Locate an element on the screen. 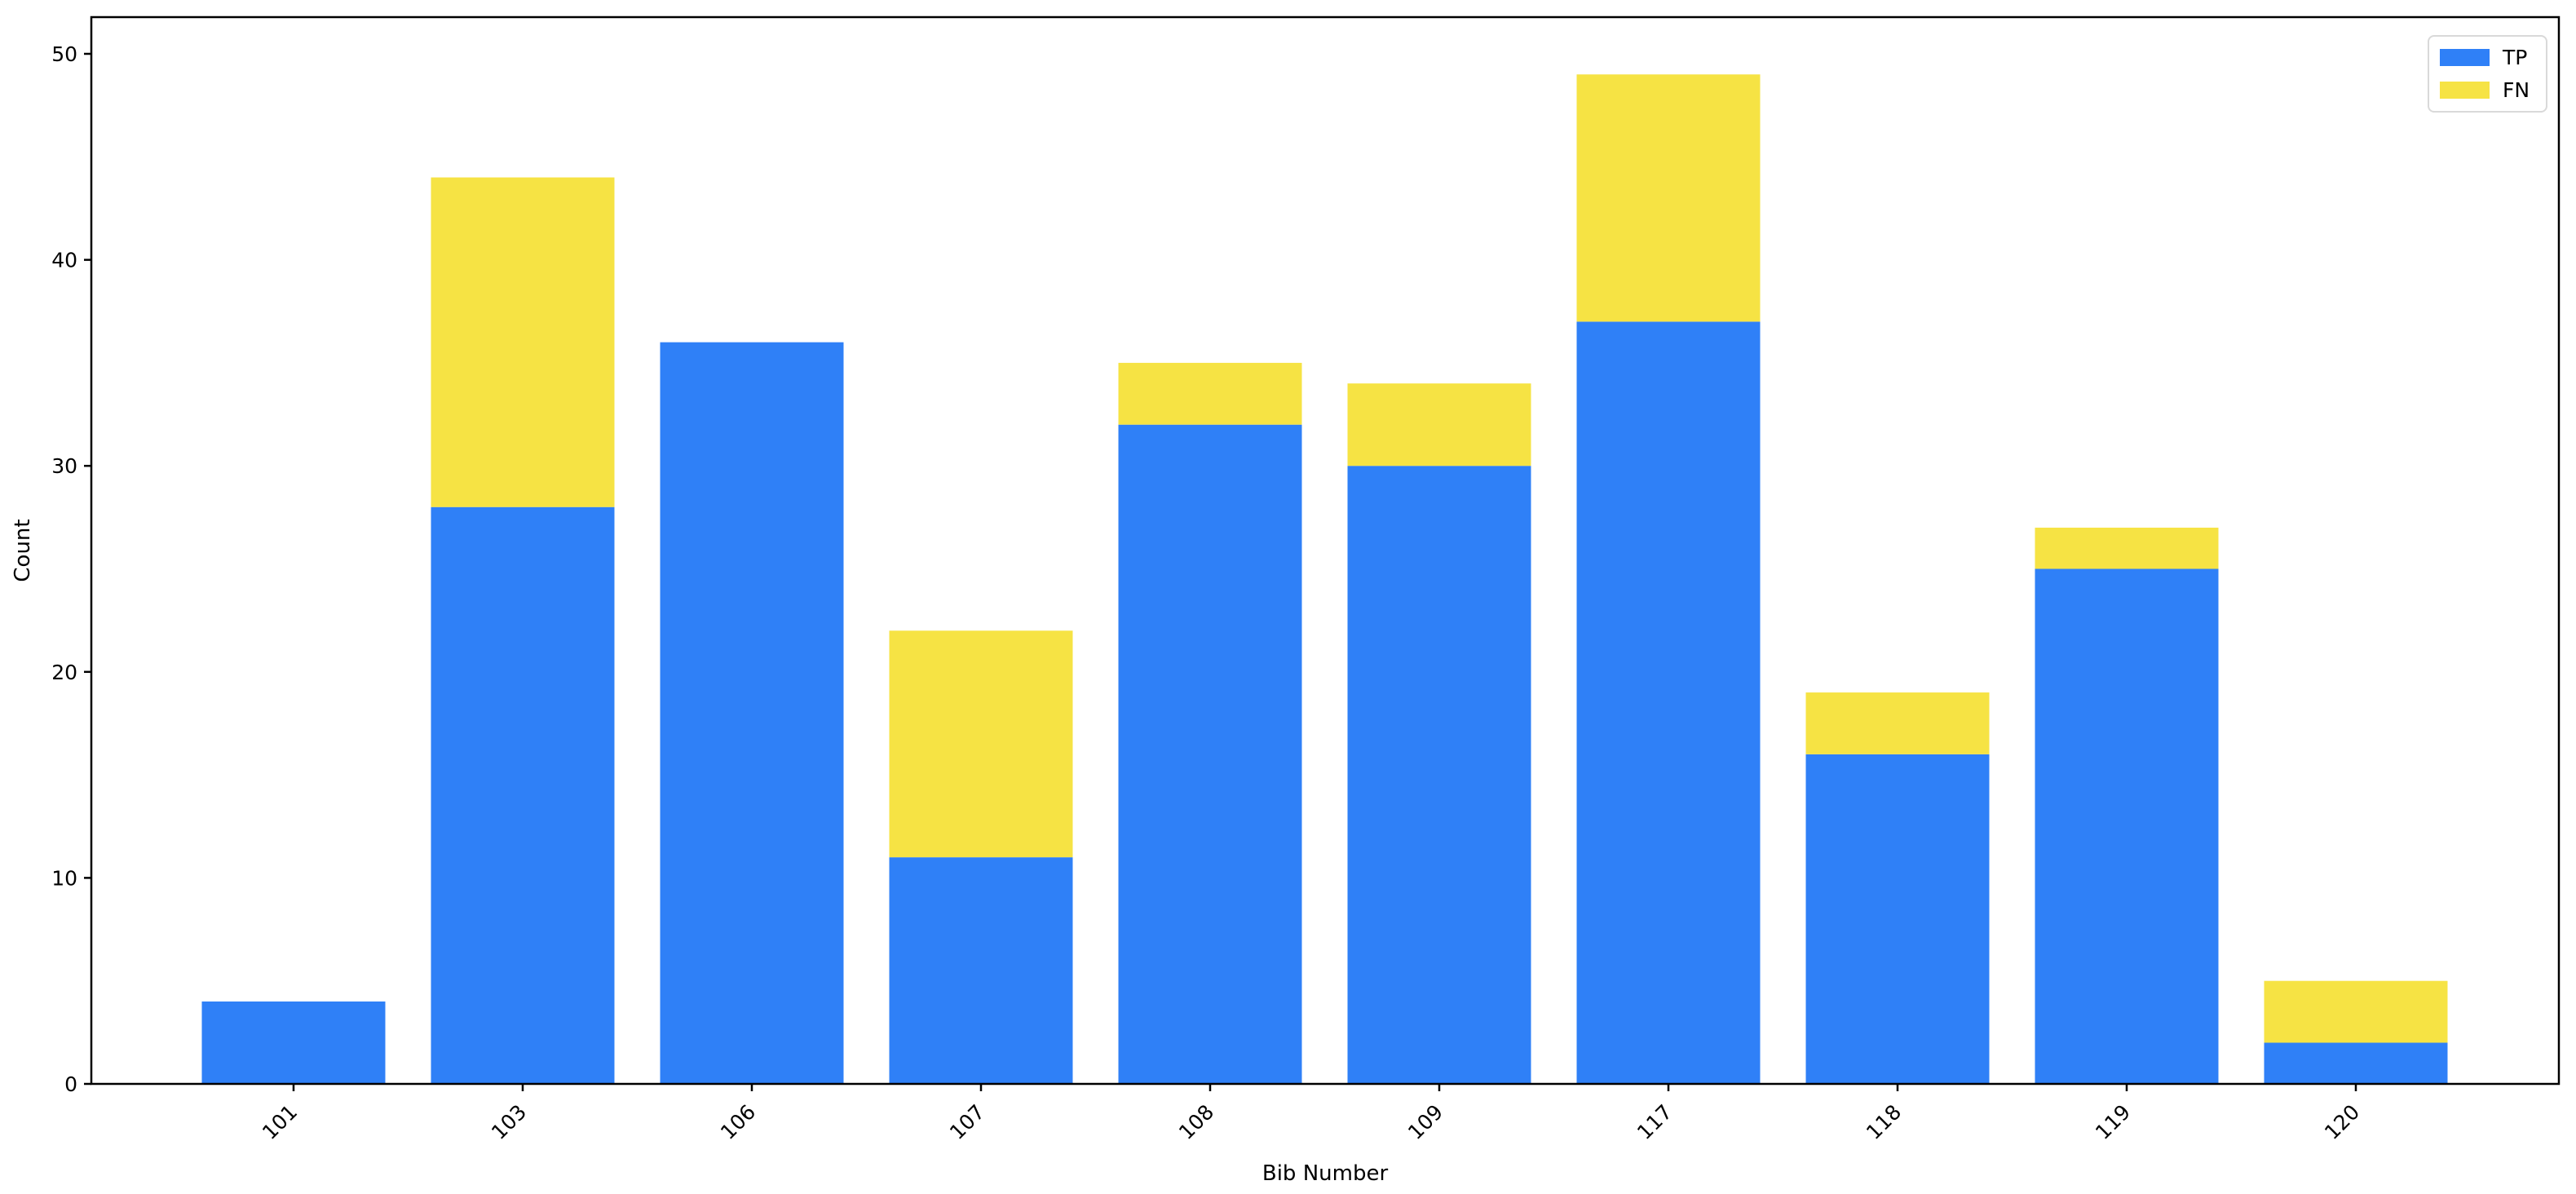  x-tick-label: 119 is located at coordinates (2113, 1122).